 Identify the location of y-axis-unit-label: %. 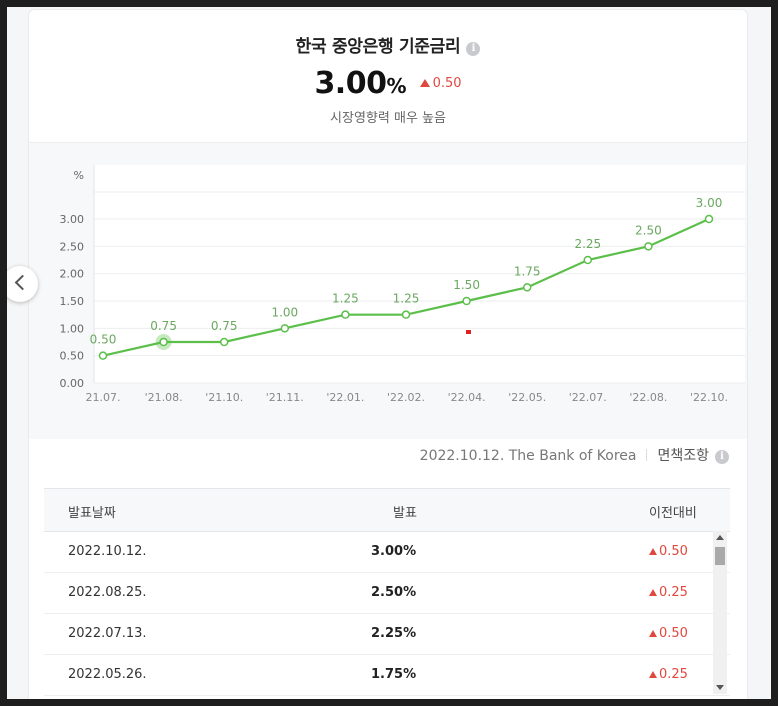
(79, 175).